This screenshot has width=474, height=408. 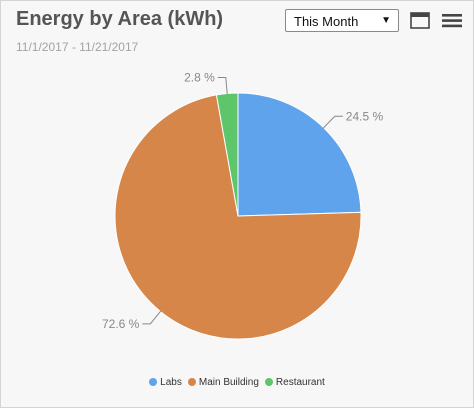 I want to click on chart-legend: Labs Main Building Restaurant, so click(x=237, y=382).